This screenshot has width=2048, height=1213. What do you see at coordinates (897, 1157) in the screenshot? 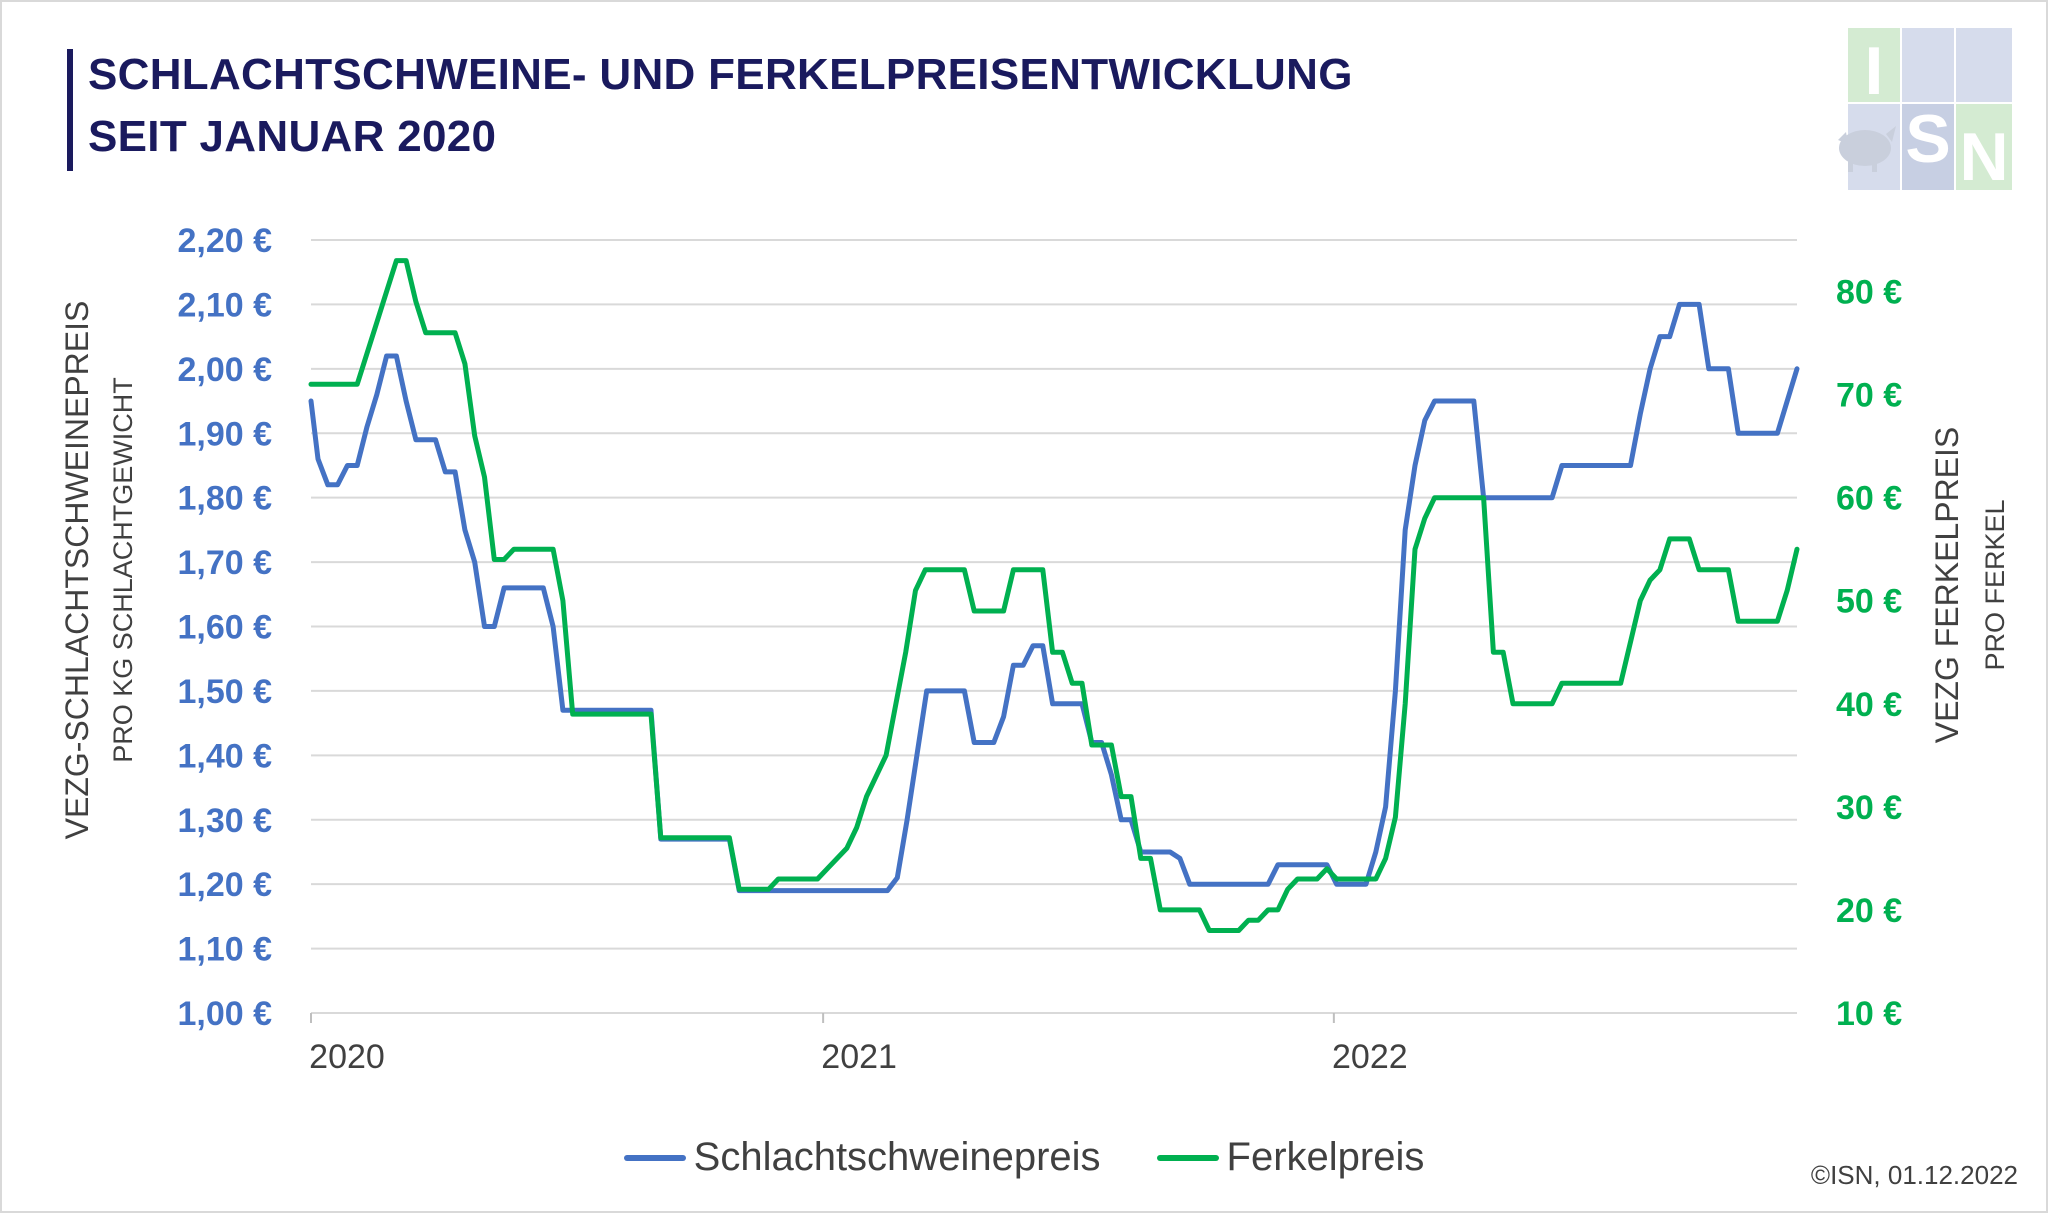
I see `legend-label-slaughter: Schlachtschweinepreis` at bounding box center [897, 1157].